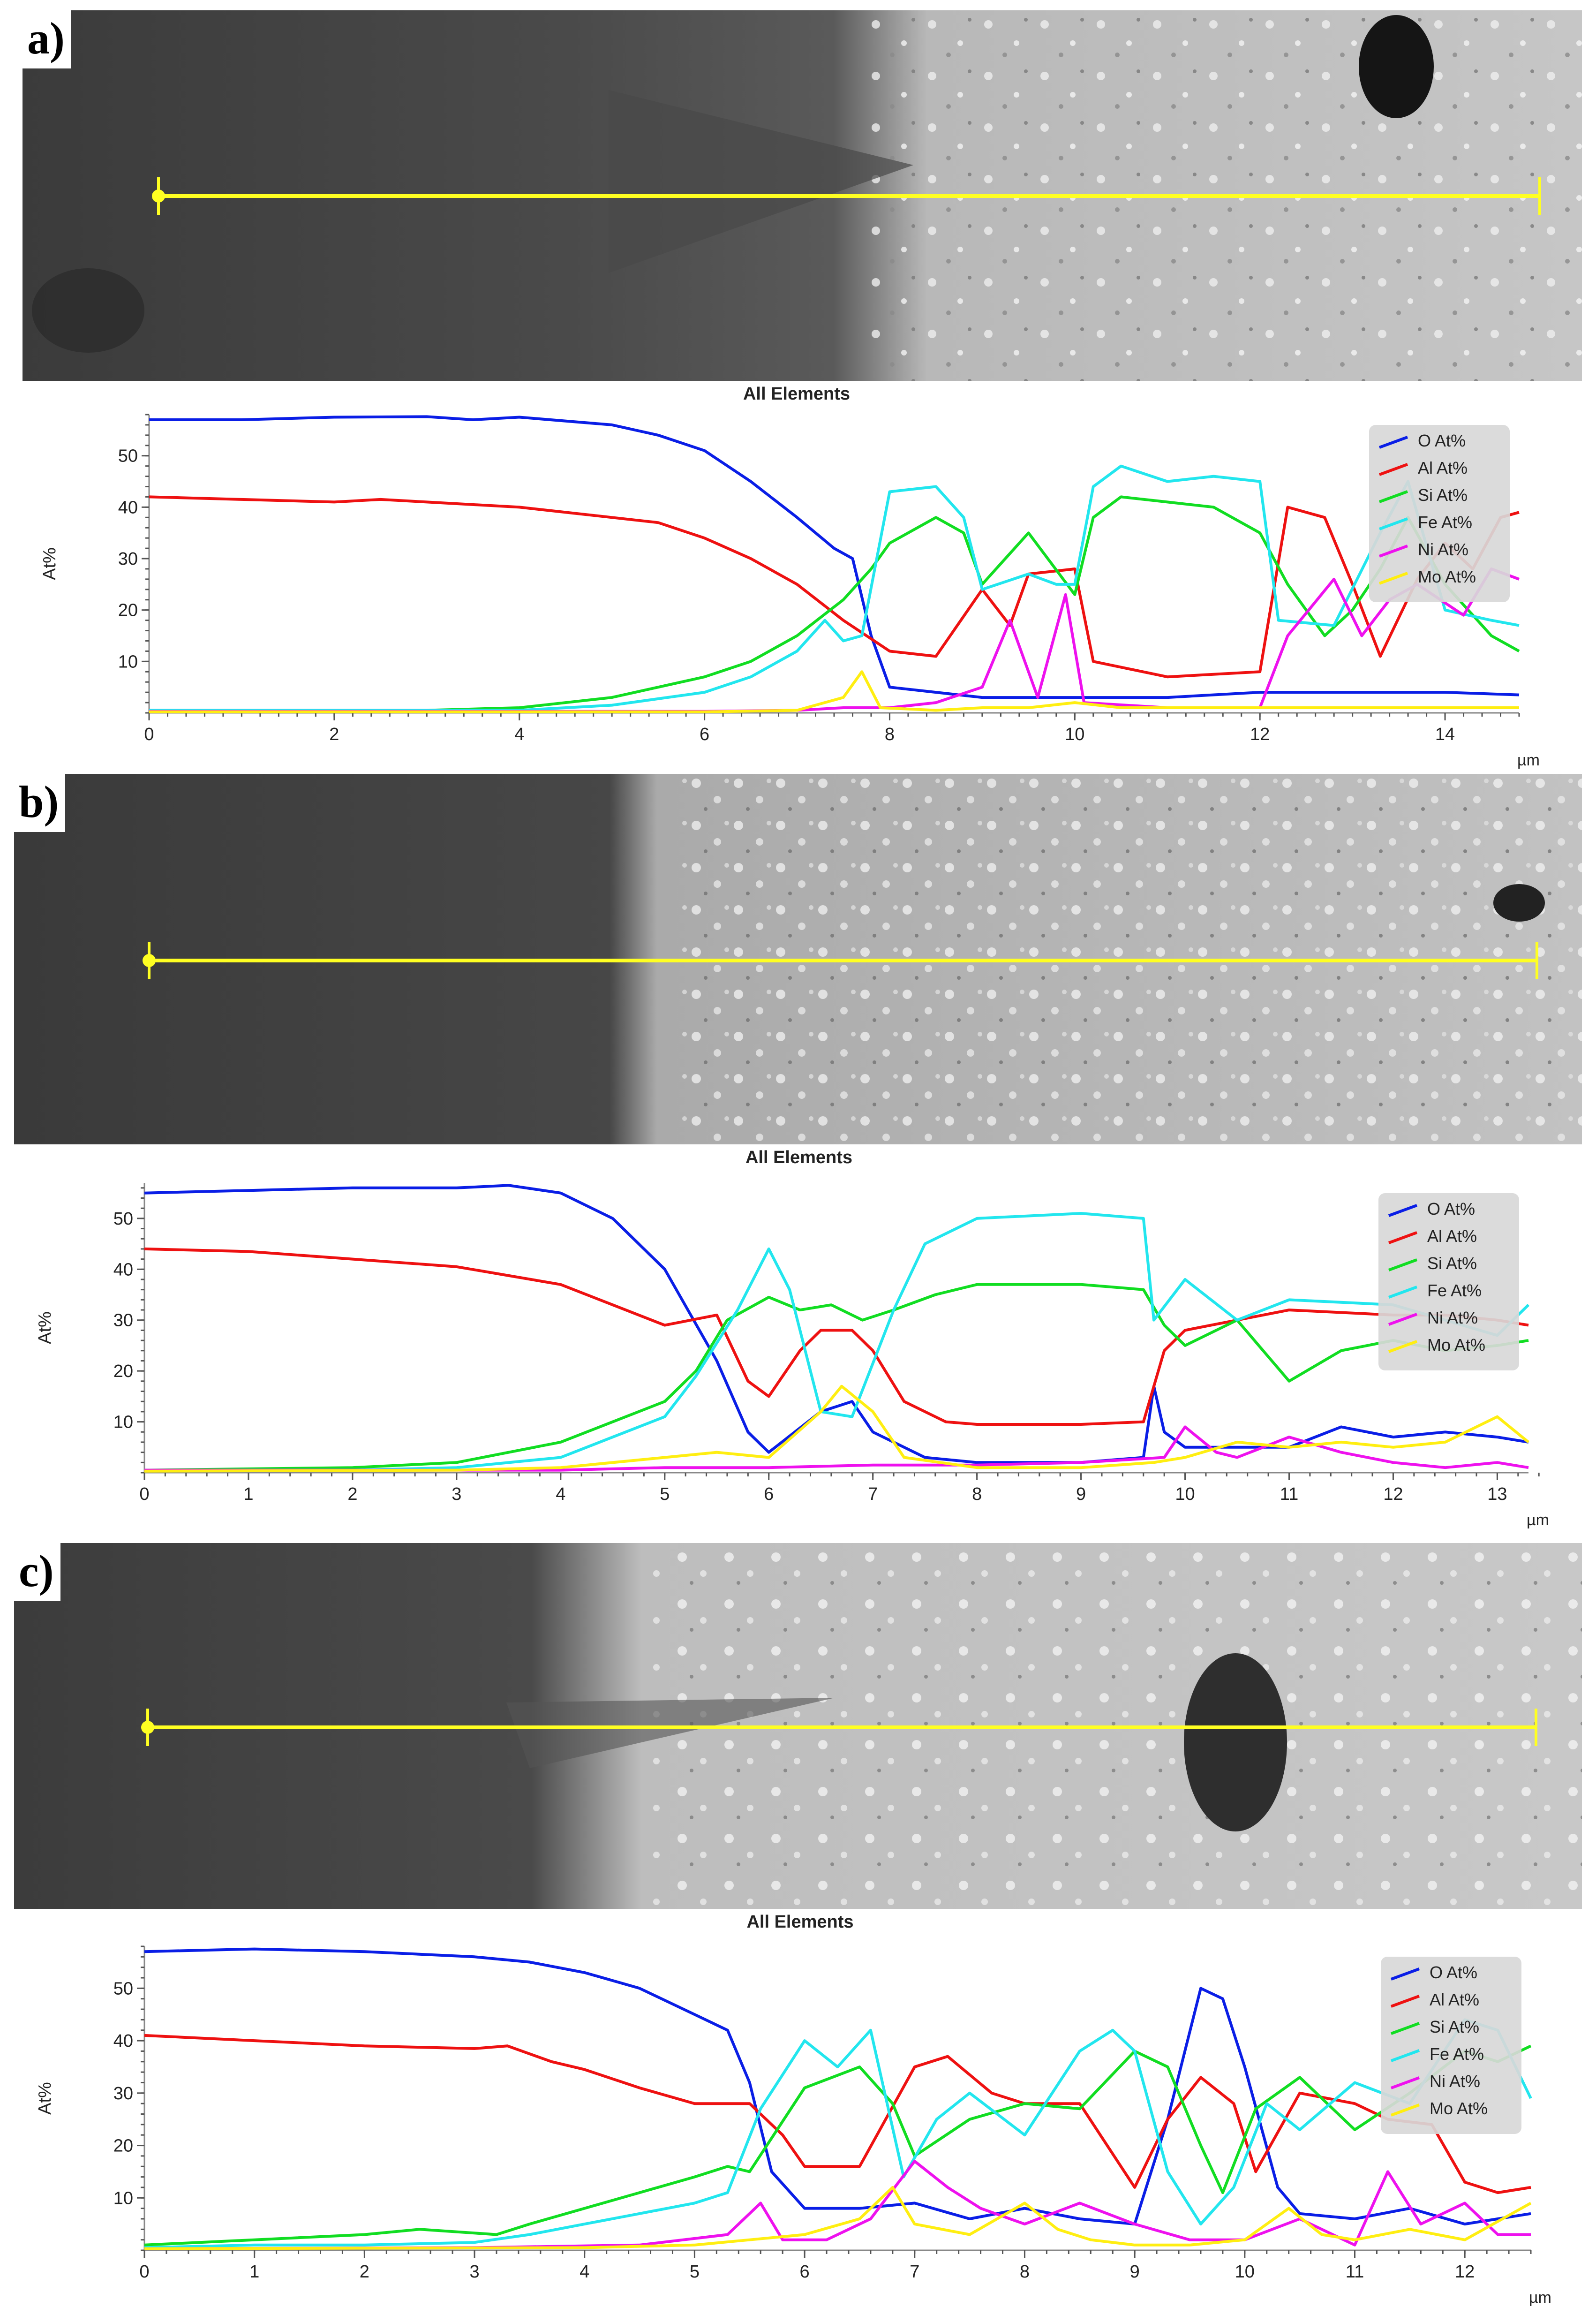 Image resolution: width=1596 pixels, height=2315 pixels. I want to click on x-tick-label: 14, so click(1445, 735).